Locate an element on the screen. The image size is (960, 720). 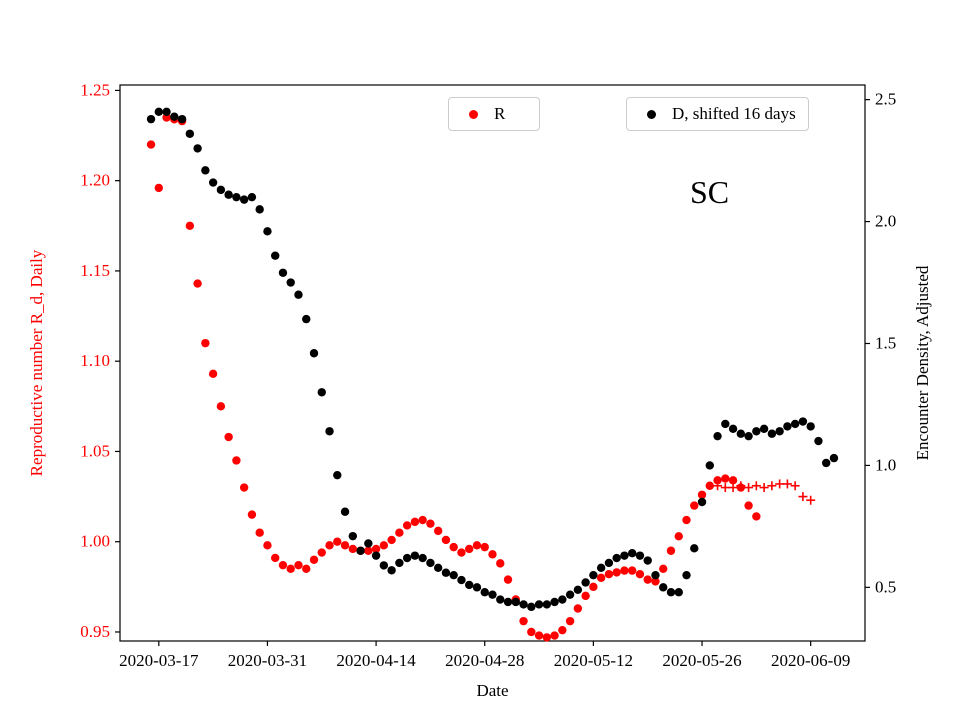
annotation-sc: SC is located at coordinates (710, 192).